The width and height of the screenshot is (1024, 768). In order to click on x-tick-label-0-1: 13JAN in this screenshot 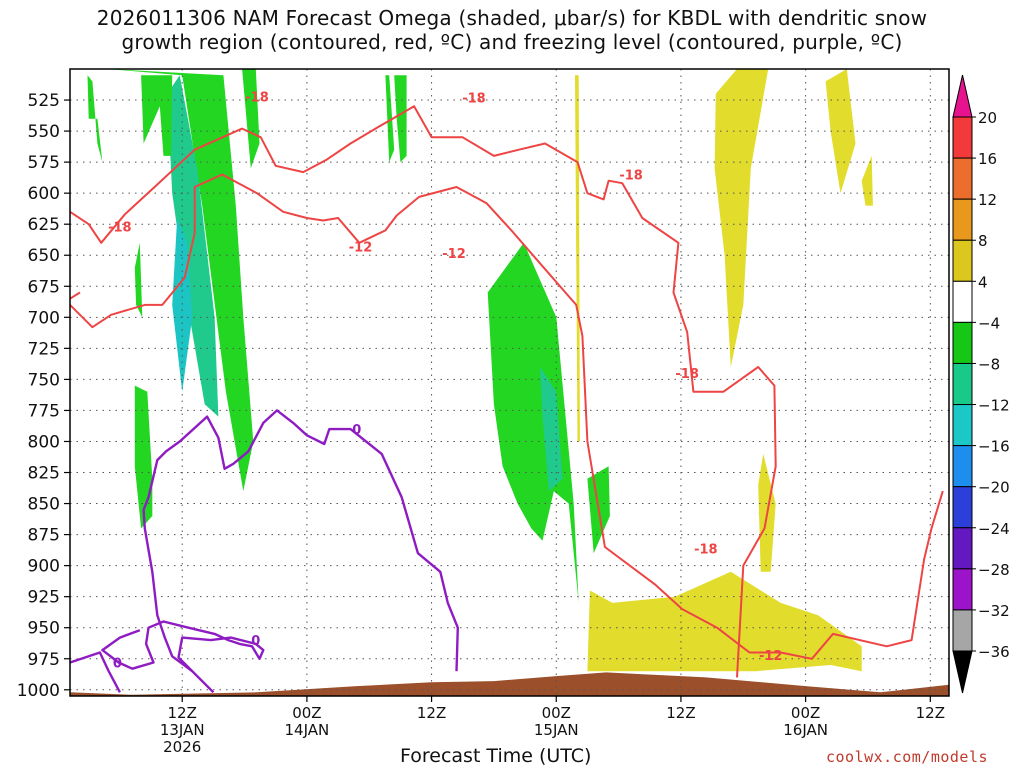, I will do `click(182, 730)`.